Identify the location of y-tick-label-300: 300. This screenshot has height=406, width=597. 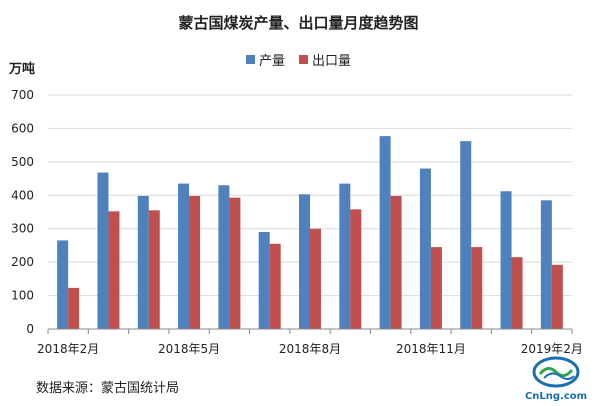
(22, 229).